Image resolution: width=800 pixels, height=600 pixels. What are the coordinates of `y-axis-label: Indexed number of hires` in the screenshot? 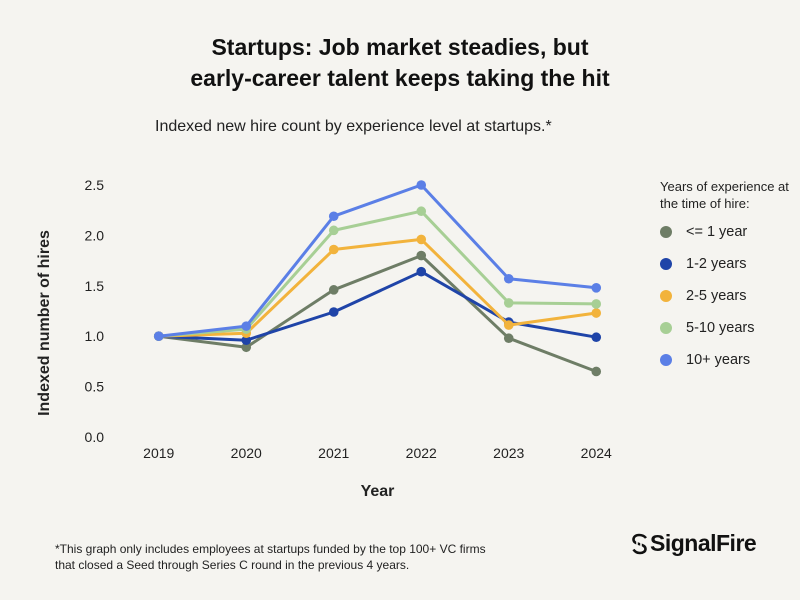 It's located at (44, 323).